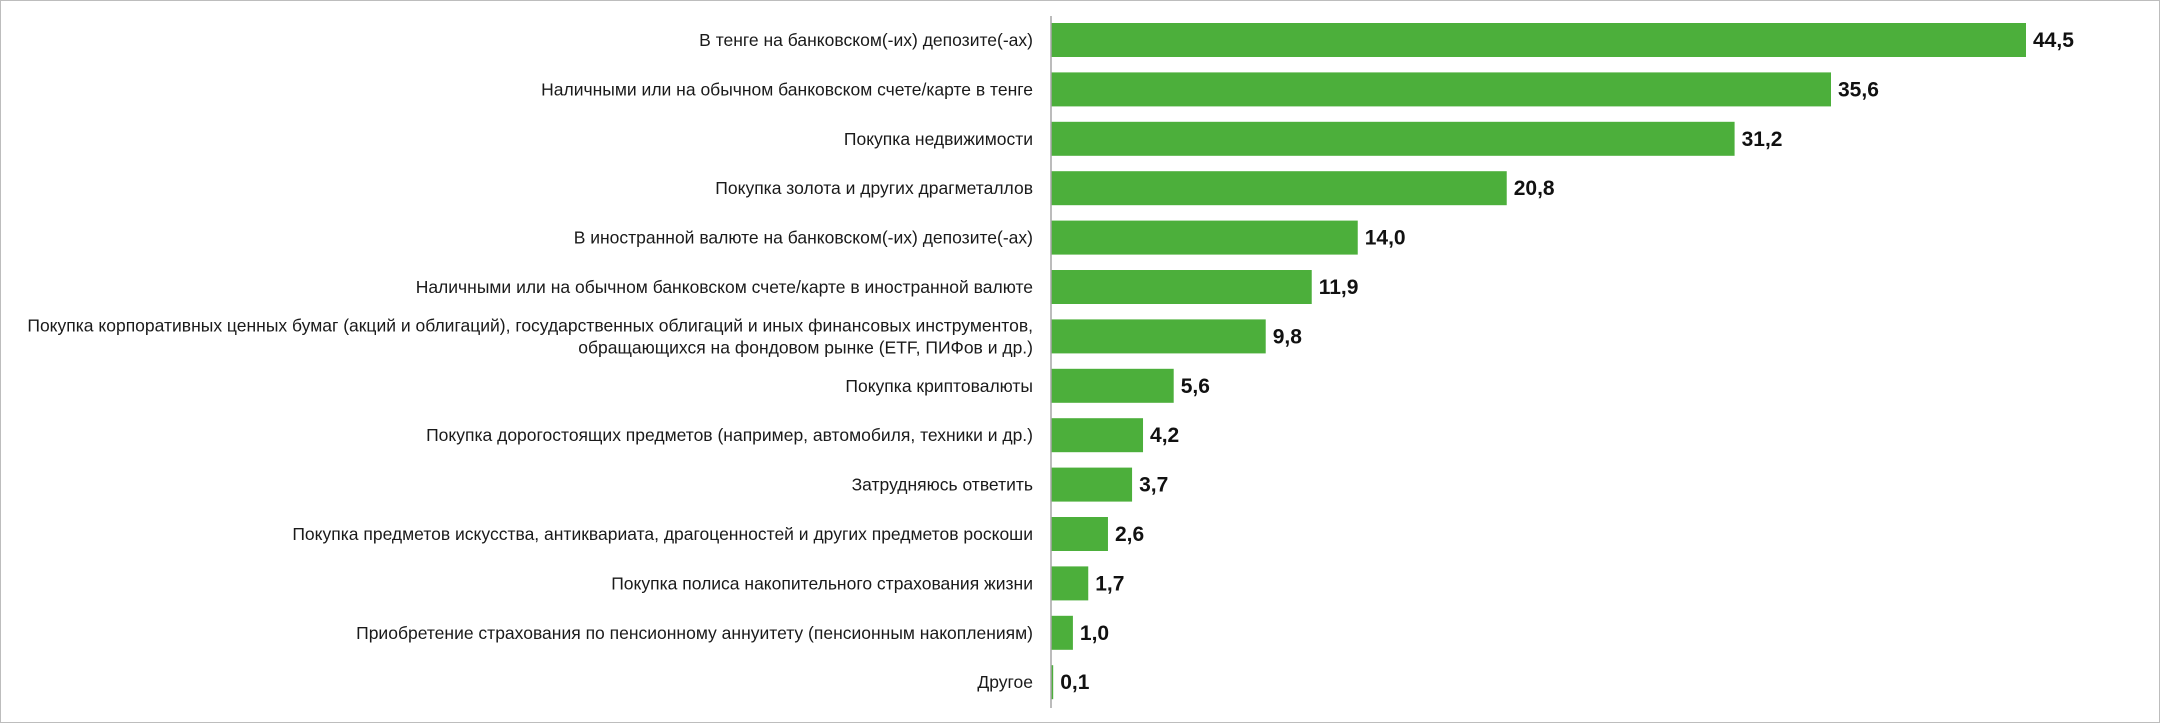 Image resolution: width=2160 pixels, height=723 pixels. Describe the element at coordinates (939, 386) in the screenshot. I see `category-label: Покупка криптовалюты` at that location.